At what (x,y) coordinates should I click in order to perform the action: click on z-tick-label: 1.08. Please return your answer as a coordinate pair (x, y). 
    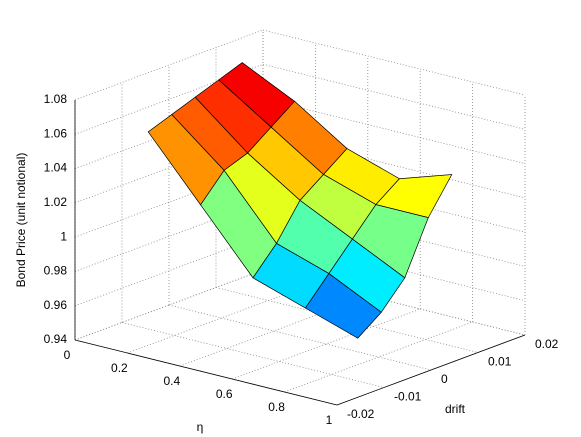
    Looking at the image, I should click on (56, 99).